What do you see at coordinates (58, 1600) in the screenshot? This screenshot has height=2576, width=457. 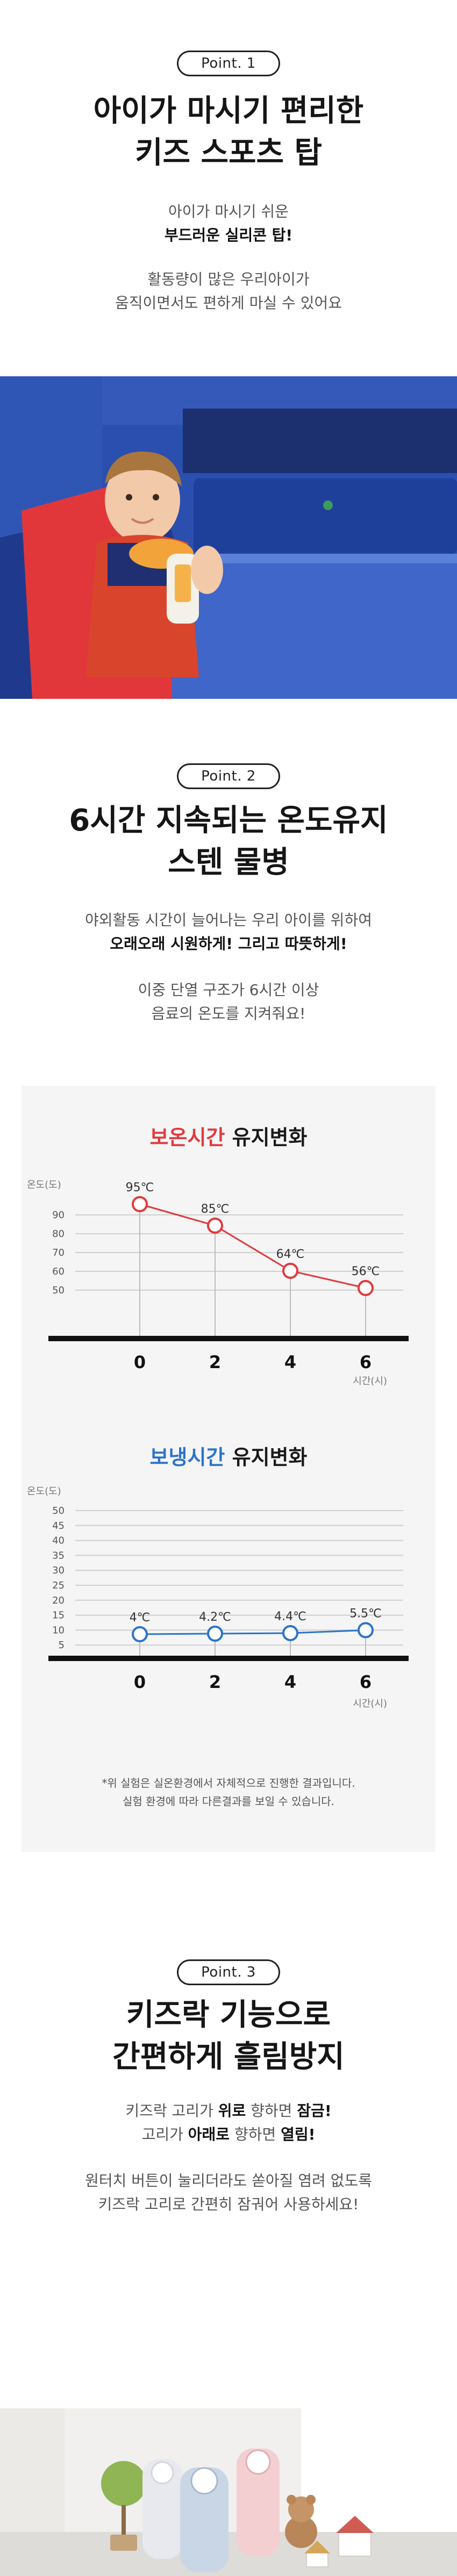 I see `y-tick-label: 20` at bounding box center [58, 1600].